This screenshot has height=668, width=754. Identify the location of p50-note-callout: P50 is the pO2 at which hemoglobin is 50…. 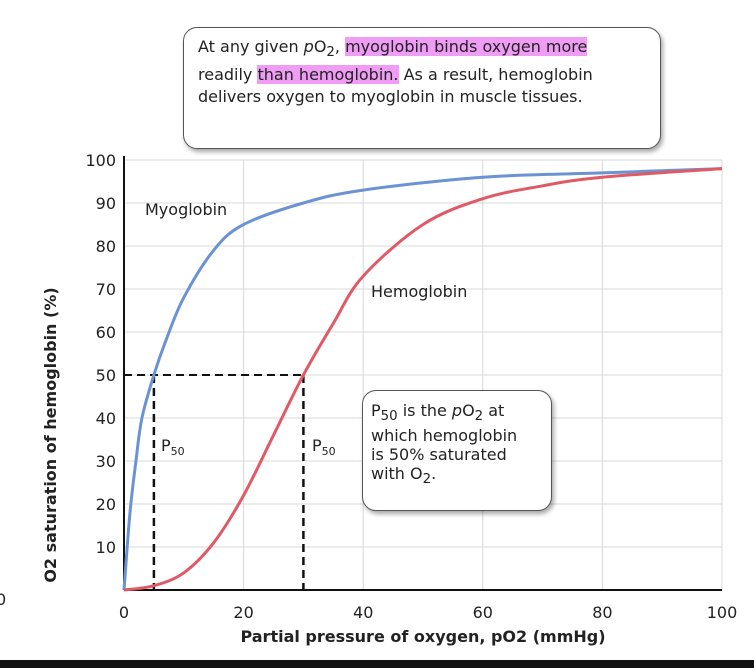
(457, 450).